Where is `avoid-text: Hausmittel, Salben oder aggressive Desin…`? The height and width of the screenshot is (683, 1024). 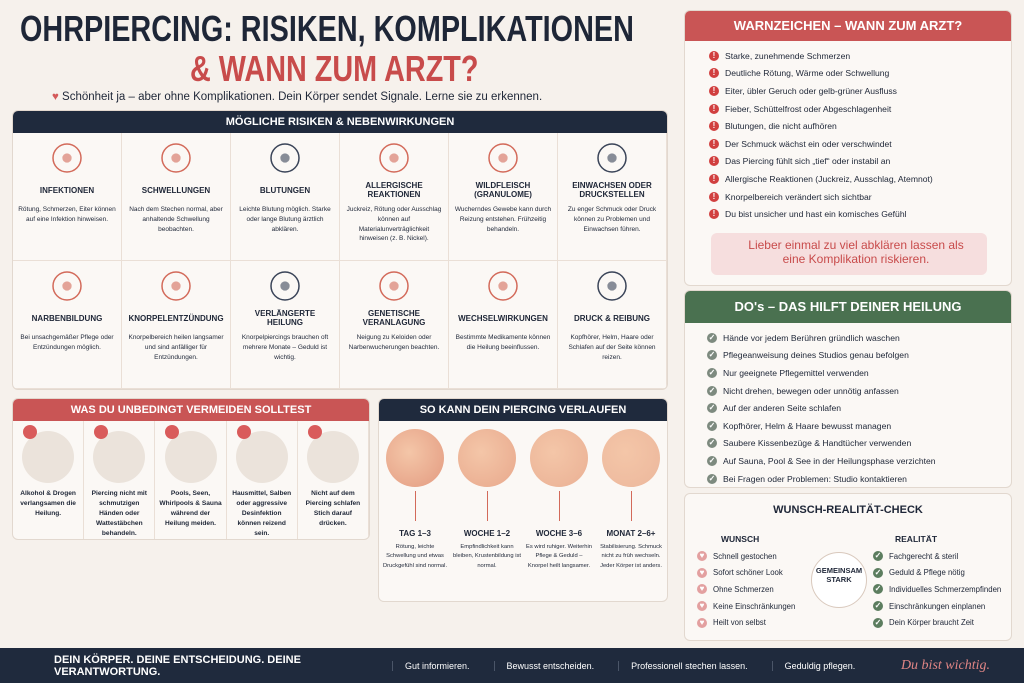 avoid-text: Hausmittel, Salben oder aggressive Desin… is located at coordinates (262, 513).